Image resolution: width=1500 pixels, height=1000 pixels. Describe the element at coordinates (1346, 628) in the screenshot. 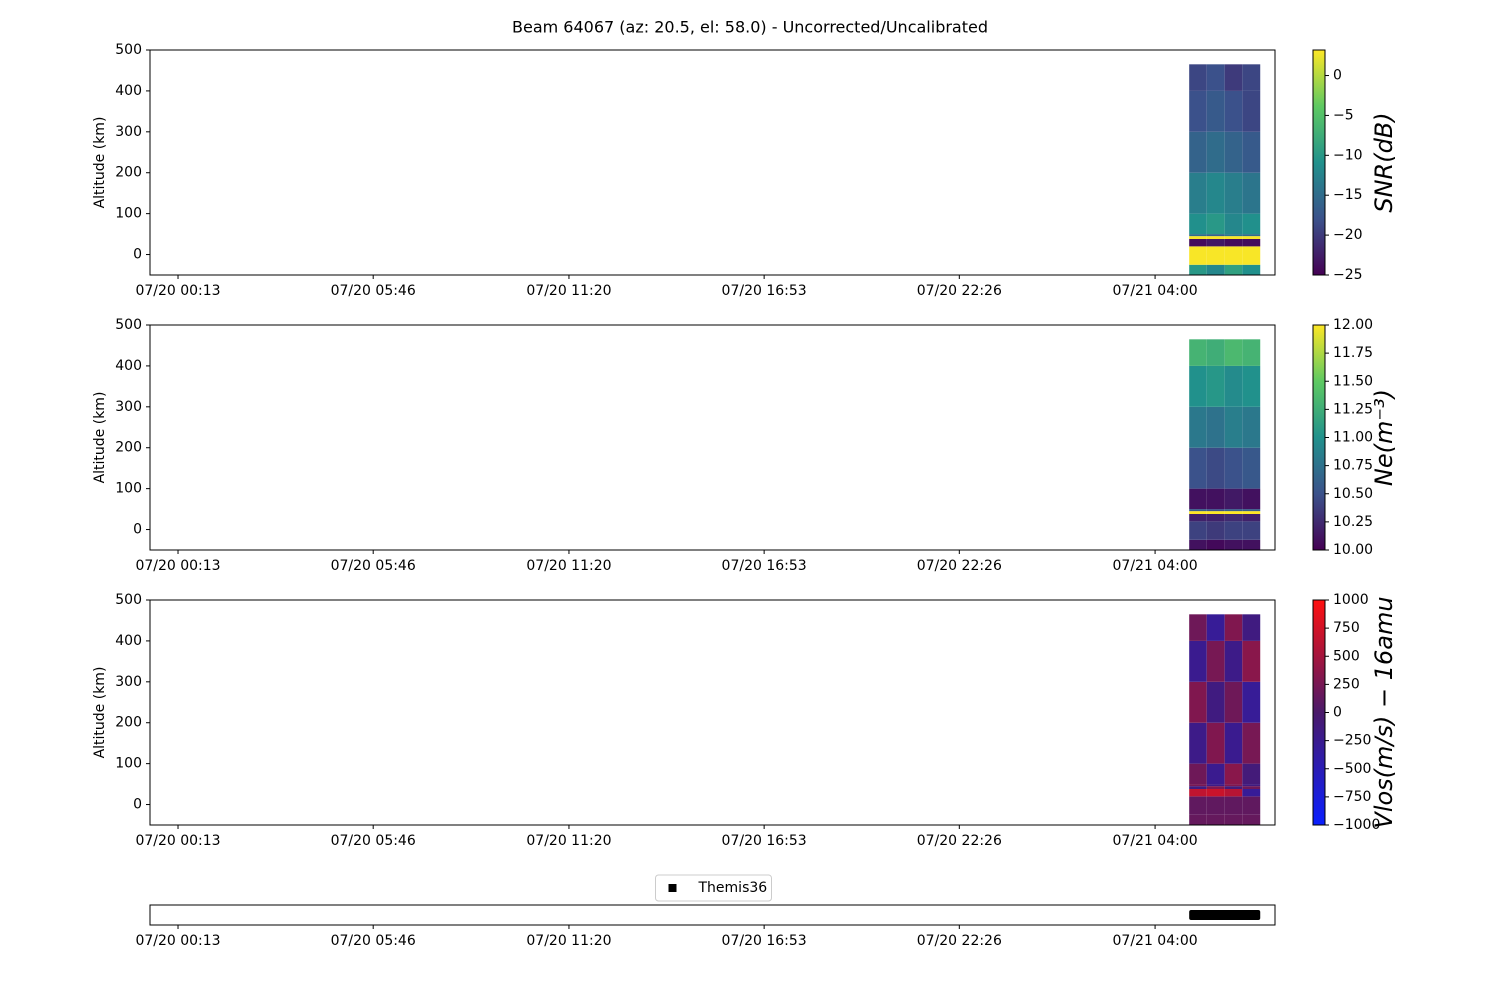

I see `colorbar-tick-label: 750` at that location.